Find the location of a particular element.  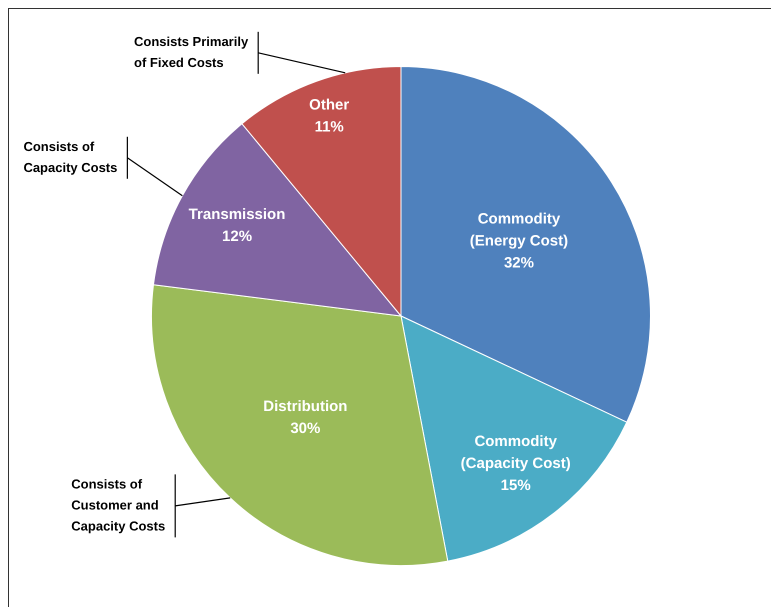

slice-label: Commodity (Energy Cost) is located at coordinates (519, 230).